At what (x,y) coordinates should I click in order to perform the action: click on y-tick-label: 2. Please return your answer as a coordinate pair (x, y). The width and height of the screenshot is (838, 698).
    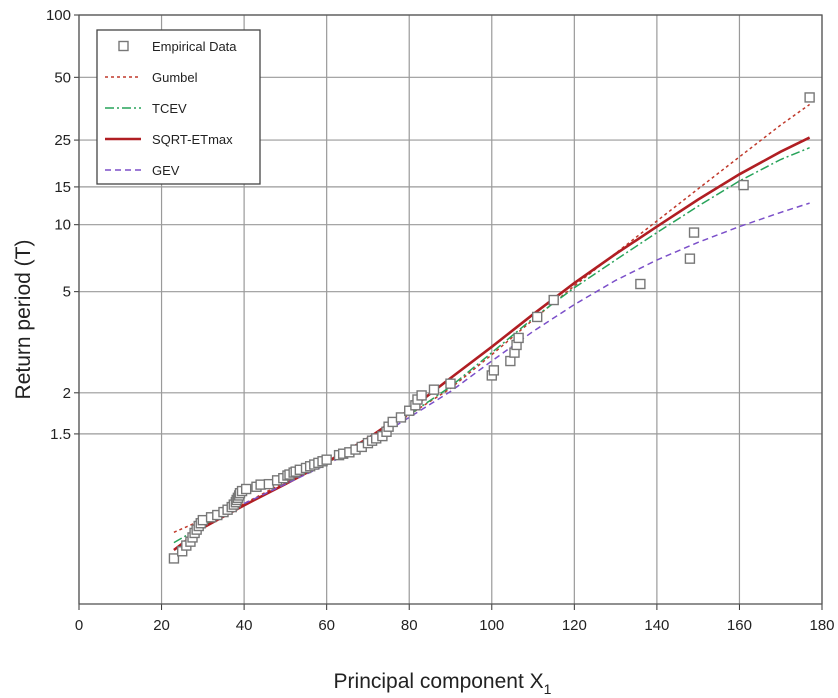
    Looking at the image, I should click on (67, 393).